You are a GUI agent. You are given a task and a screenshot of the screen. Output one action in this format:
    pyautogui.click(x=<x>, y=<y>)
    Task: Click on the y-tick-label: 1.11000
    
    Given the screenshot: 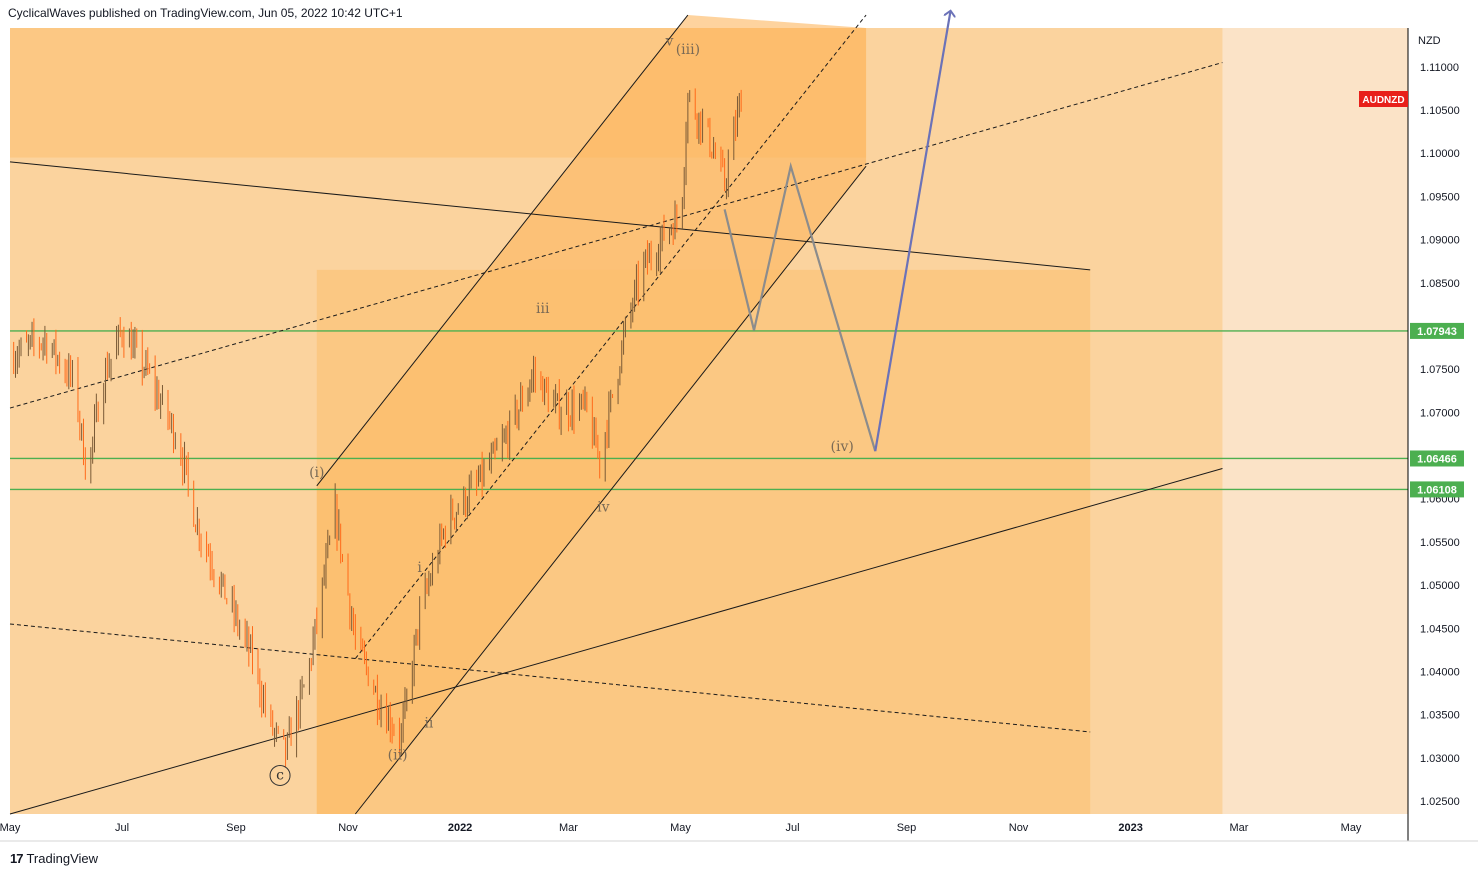 What is the action you would take?
    pyautogui.click(x=1439, y=68)
    